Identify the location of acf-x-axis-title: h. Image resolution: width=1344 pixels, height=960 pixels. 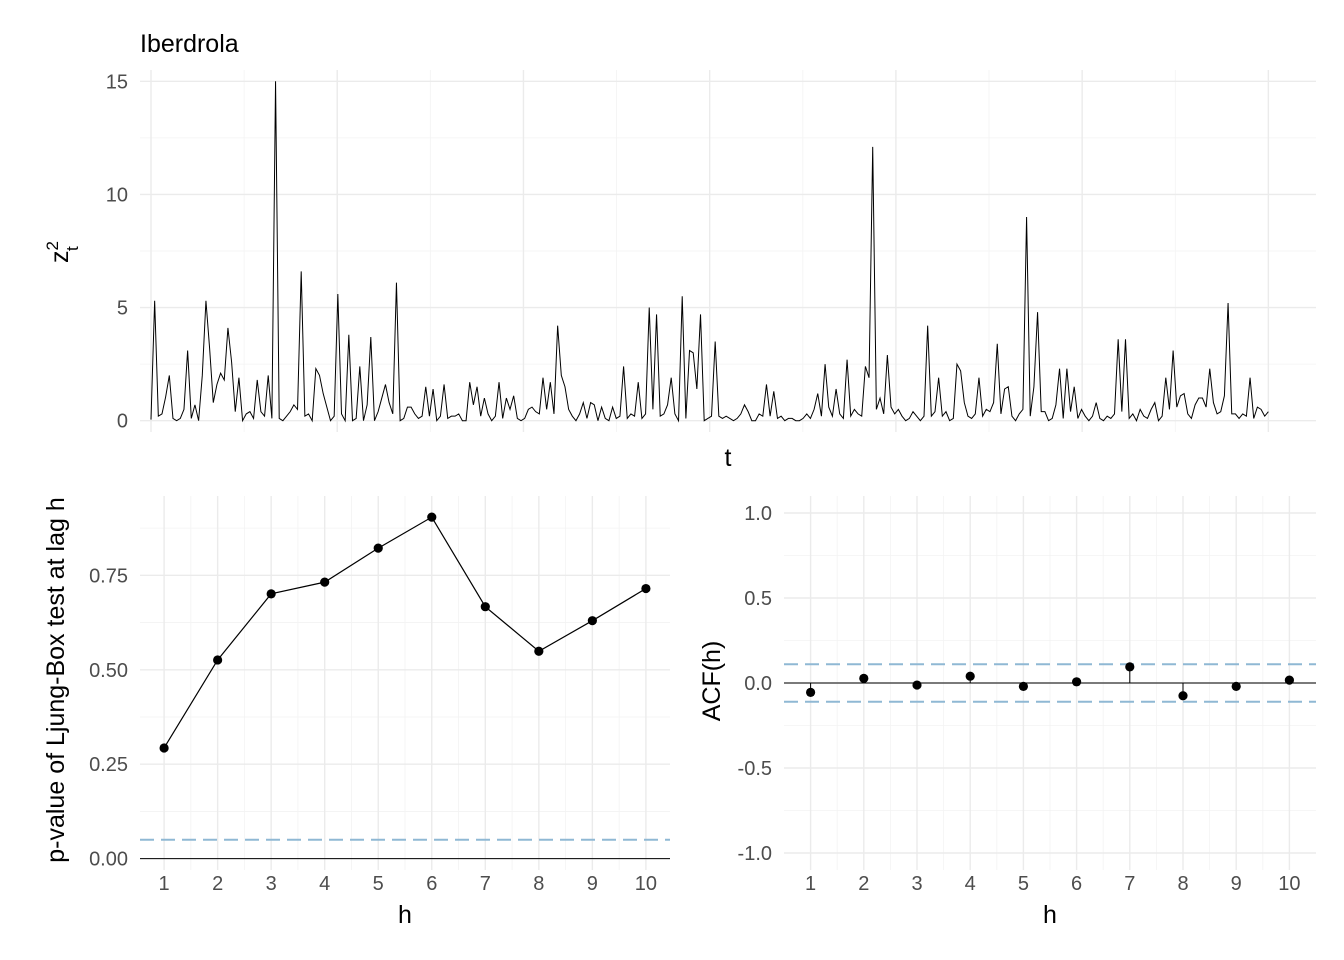
(1050, 915).